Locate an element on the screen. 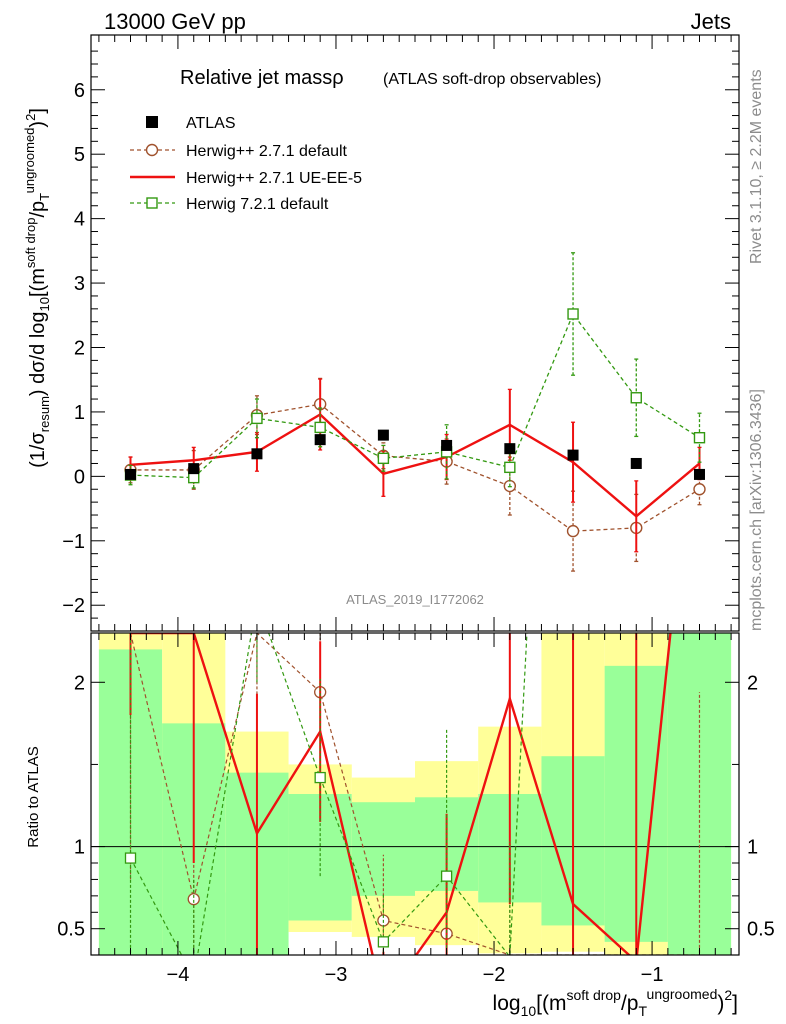 The width and height of the screenshot is (786, 1024). series-line-herwig-2-7-1-default is located at coordinates (415, 467).